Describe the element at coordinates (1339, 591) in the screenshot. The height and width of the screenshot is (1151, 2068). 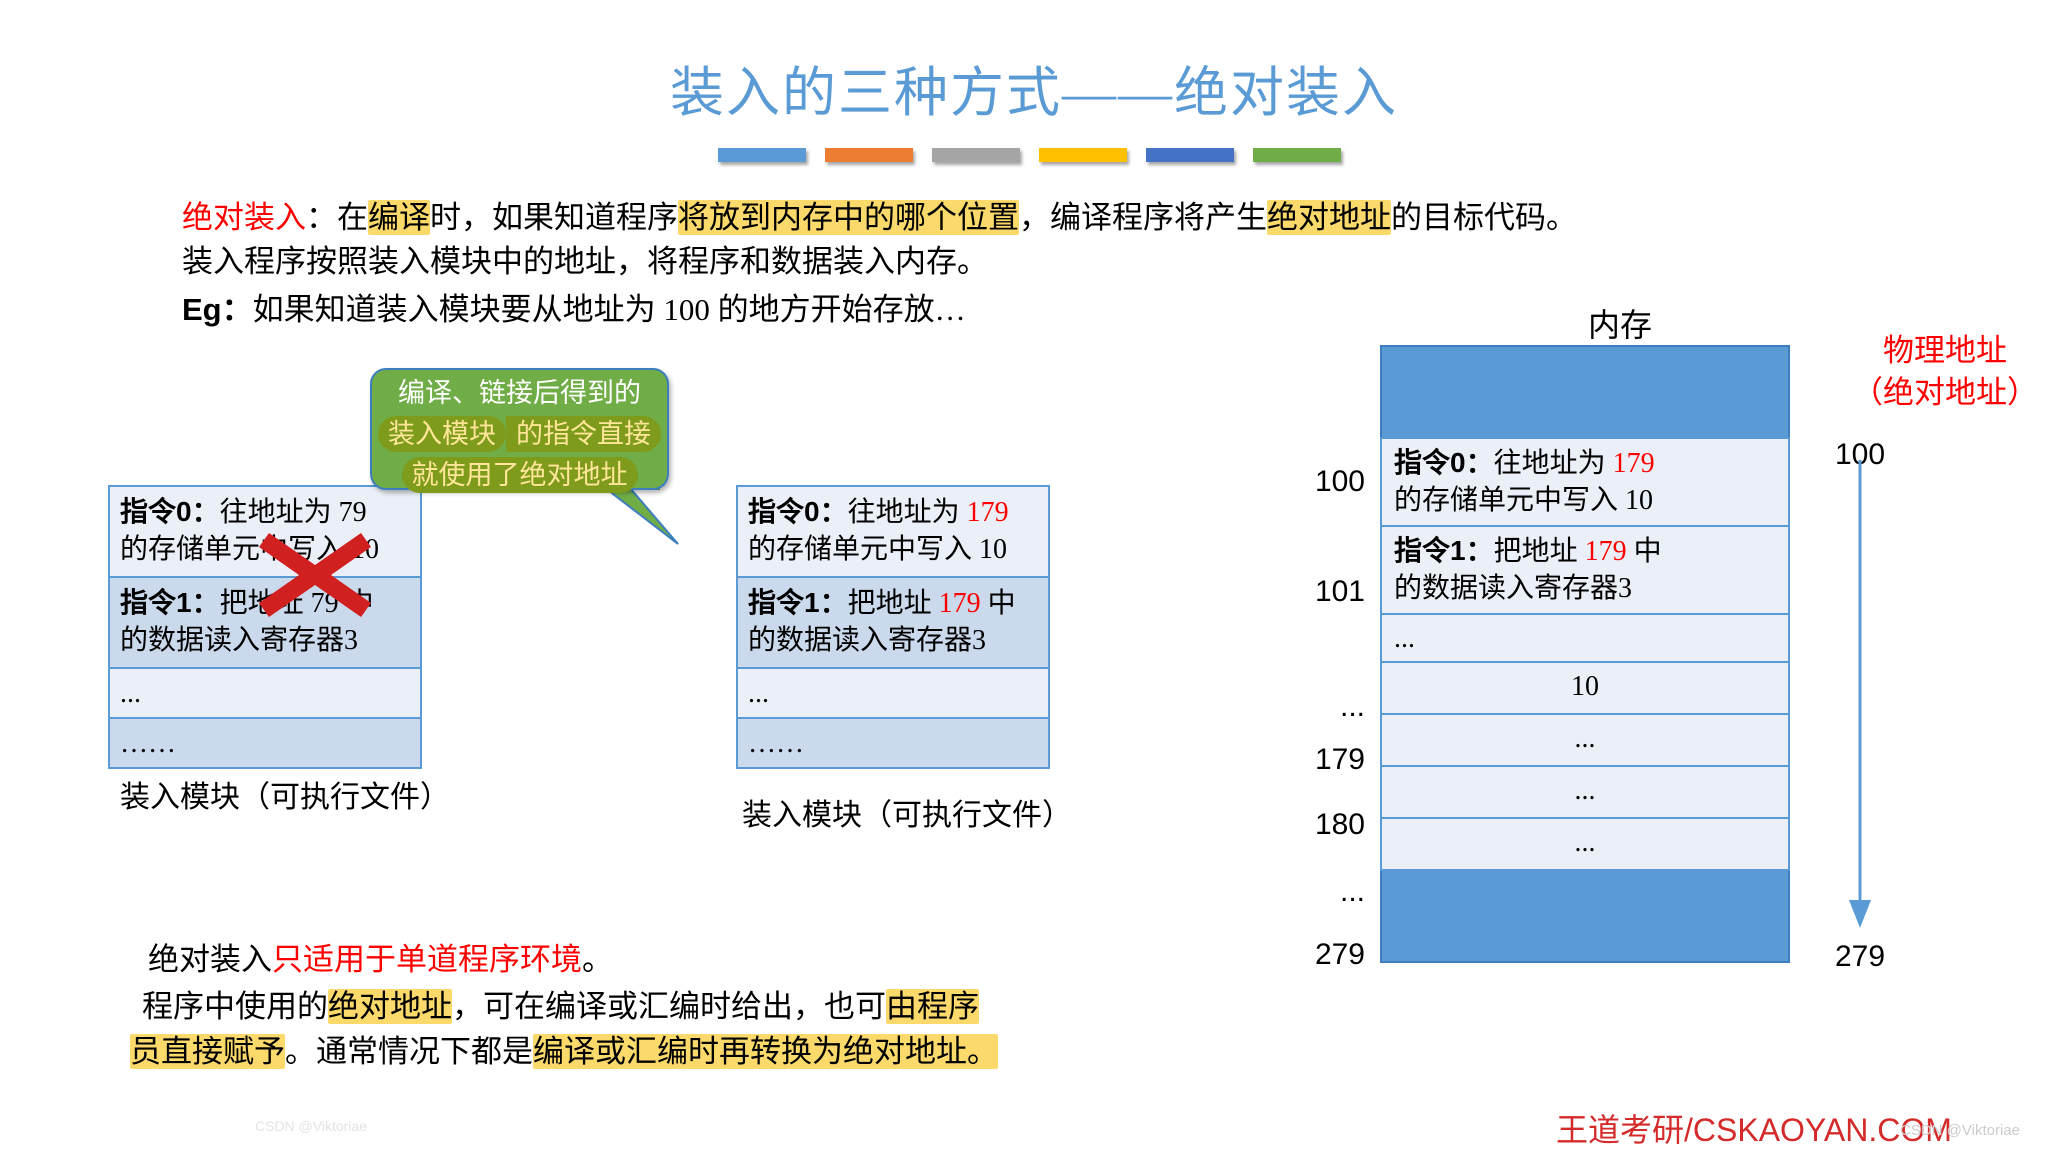
I see `memory-addr-label: 101` at that location.